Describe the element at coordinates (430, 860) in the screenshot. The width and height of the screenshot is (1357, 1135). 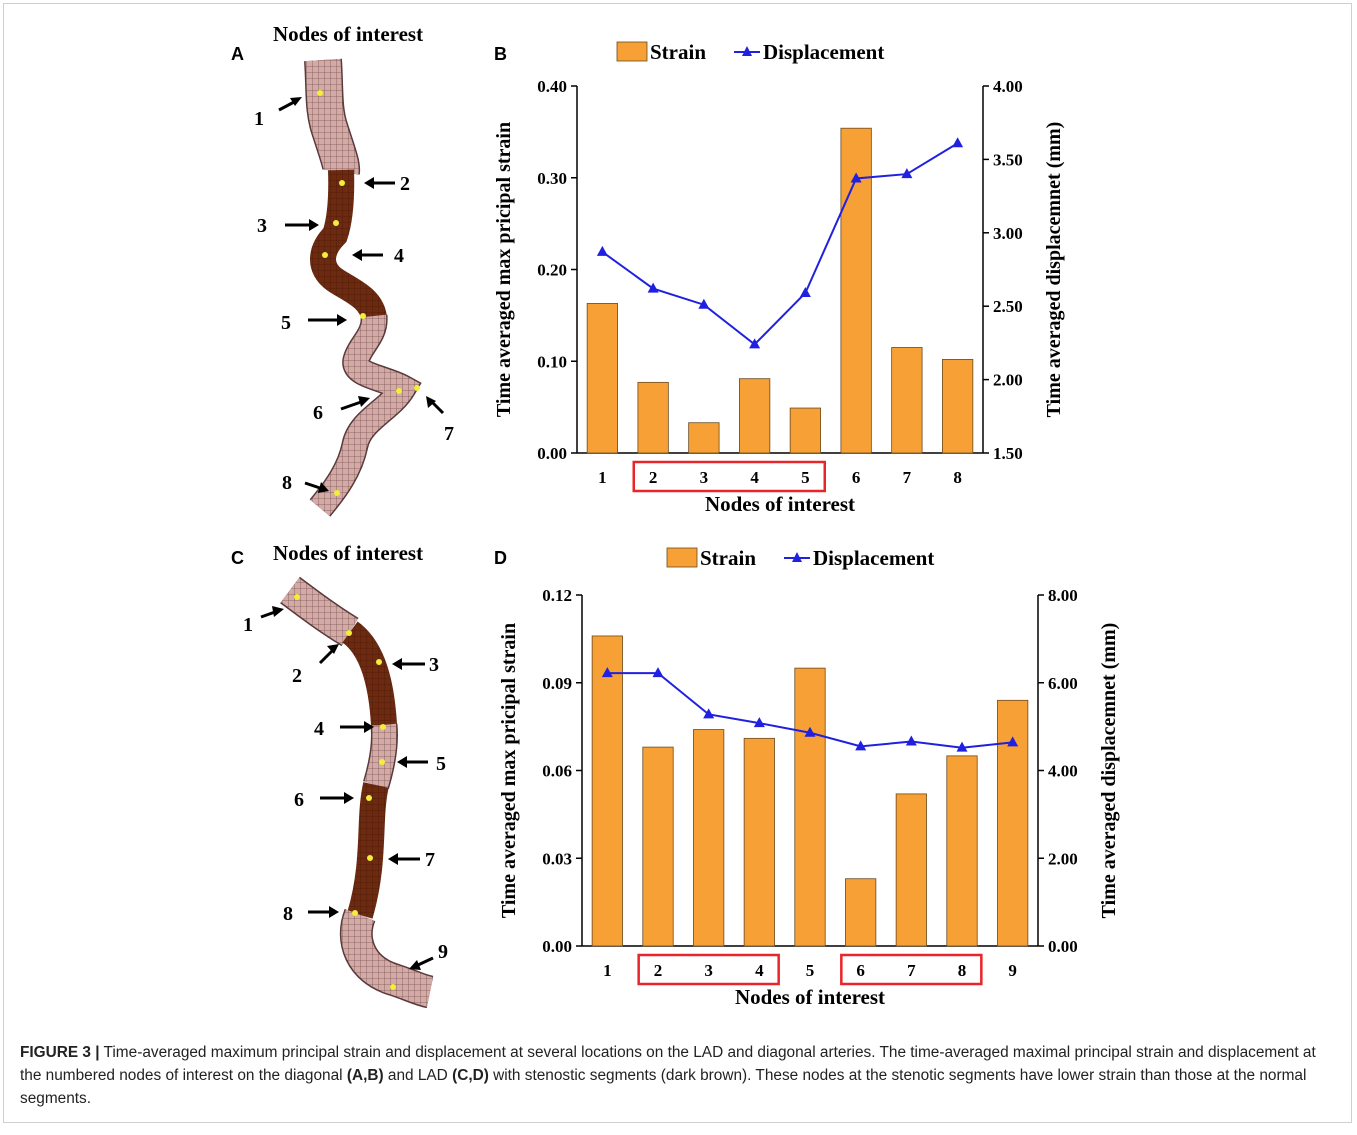
I see `node-label-c7: 7` at that location.